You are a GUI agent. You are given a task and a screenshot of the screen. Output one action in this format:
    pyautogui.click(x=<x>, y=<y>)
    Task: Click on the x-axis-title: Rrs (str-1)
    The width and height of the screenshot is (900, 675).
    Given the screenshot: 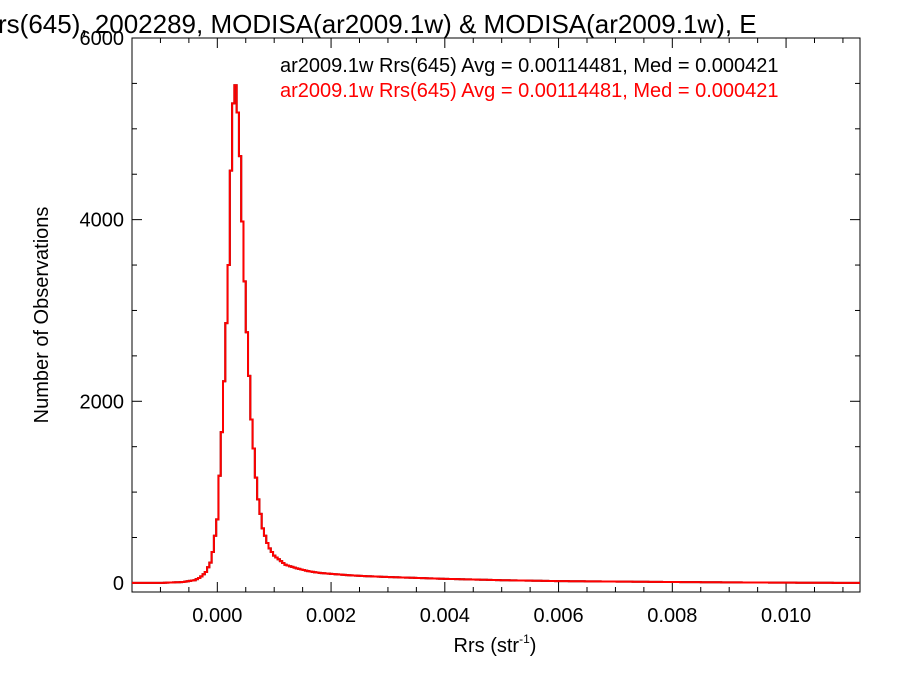 What is the action you would take?
    pyautogui.click(x=495, y=644)
    